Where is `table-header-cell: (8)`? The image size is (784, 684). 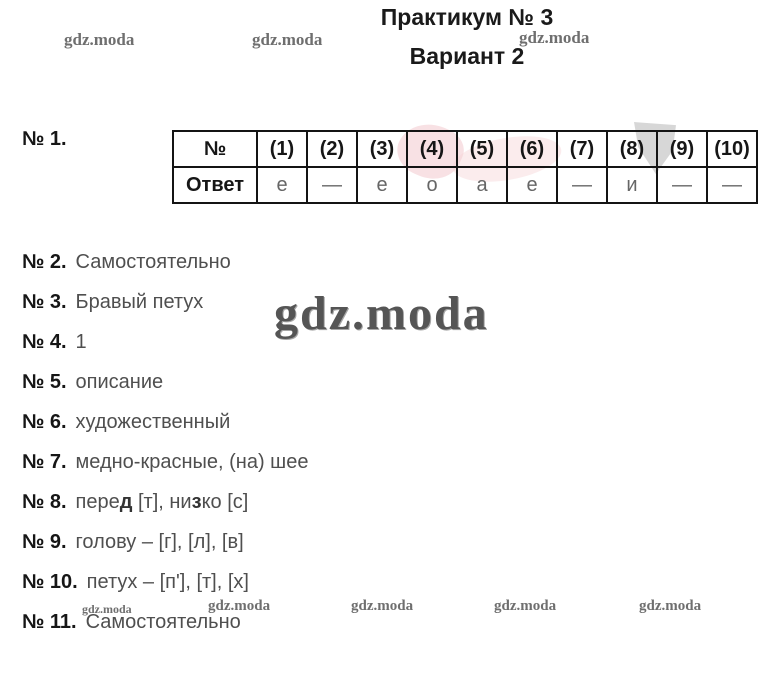 table-header-cell: (8) is located at coordinates (632, 149).